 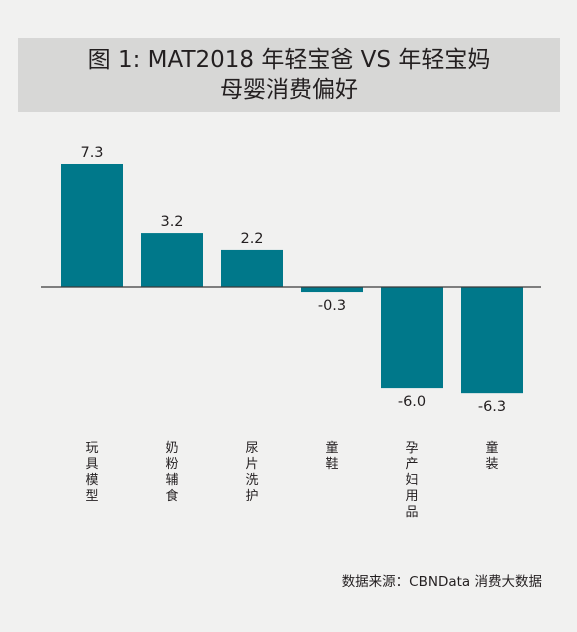 What do you see at coordinates (289, 90) in the screenshot?
I see `chart-title-line-2: 母婴消费偏好` at bounding box center [289, 90].